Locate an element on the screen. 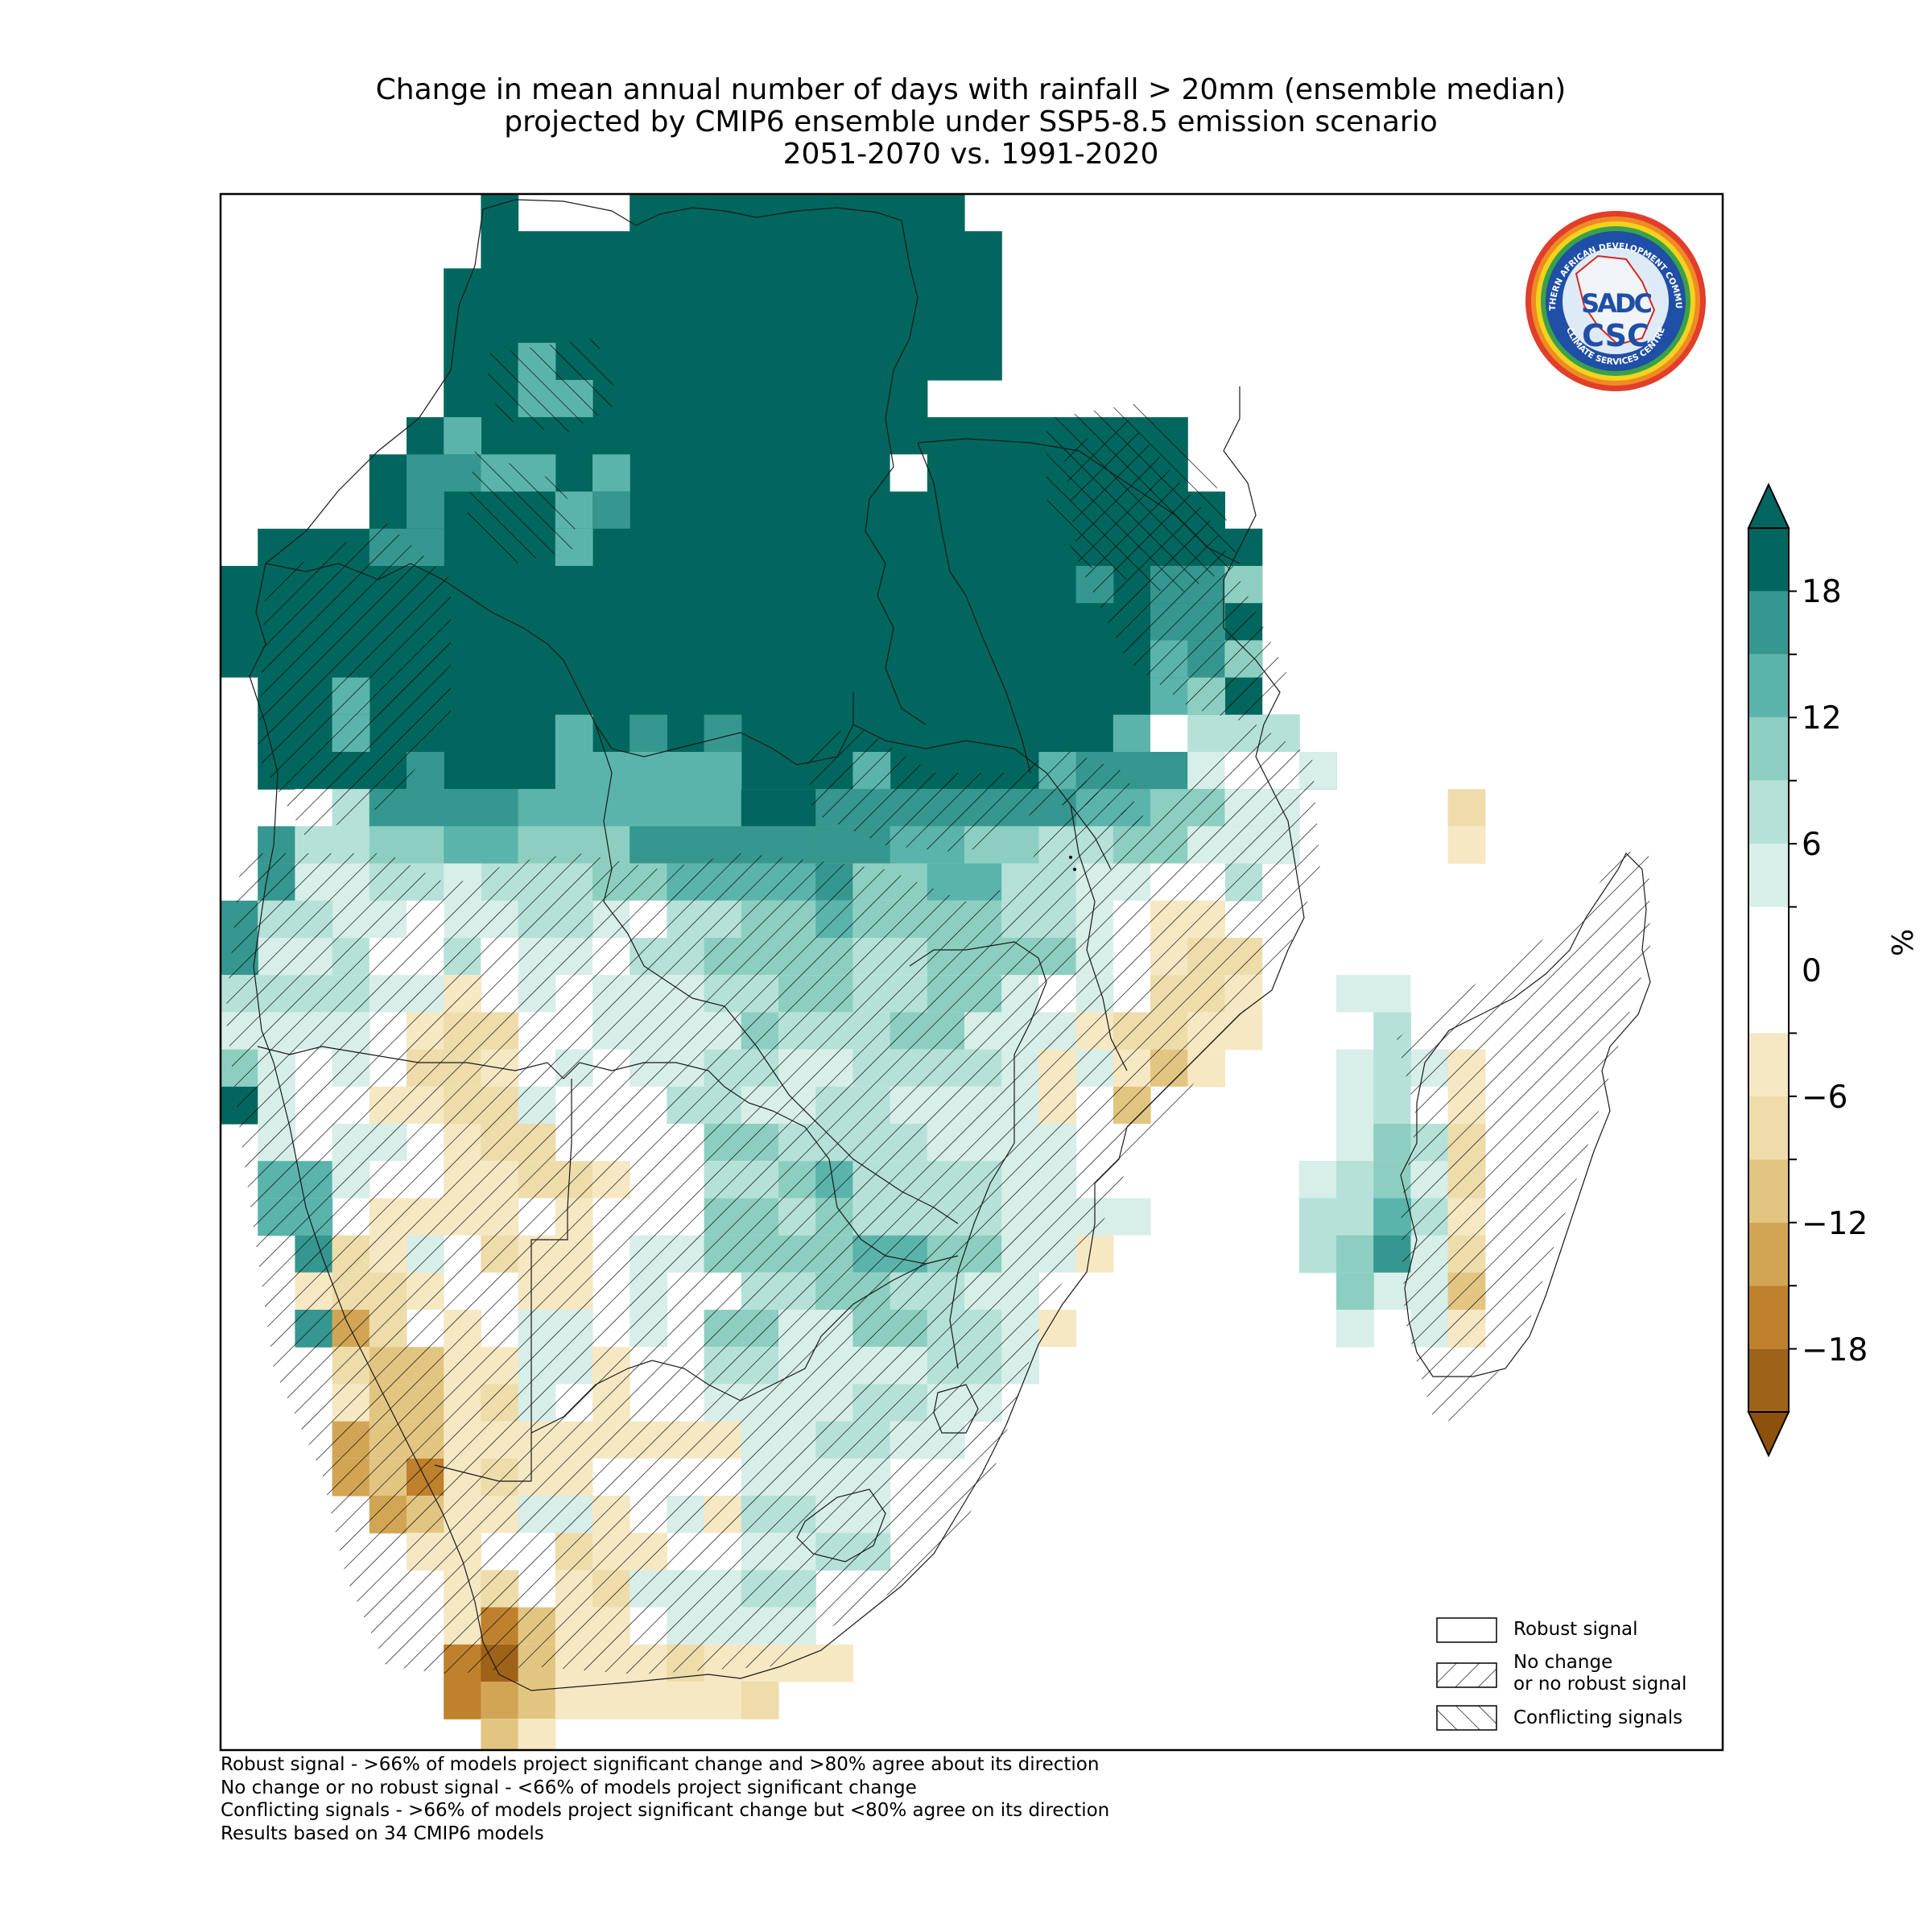 Image resolution: width=1932 pixels, height=1932 pixels. legend-label-robust: Robust signal is located at coordinates (1575, 1629).